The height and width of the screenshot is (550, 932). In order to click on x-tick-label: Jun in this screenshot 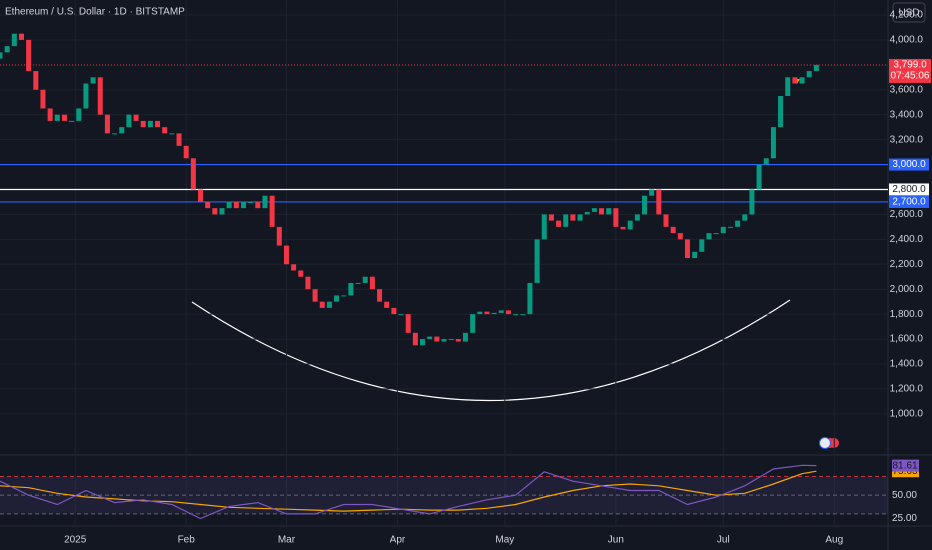, I will do `click(616, 540)`.